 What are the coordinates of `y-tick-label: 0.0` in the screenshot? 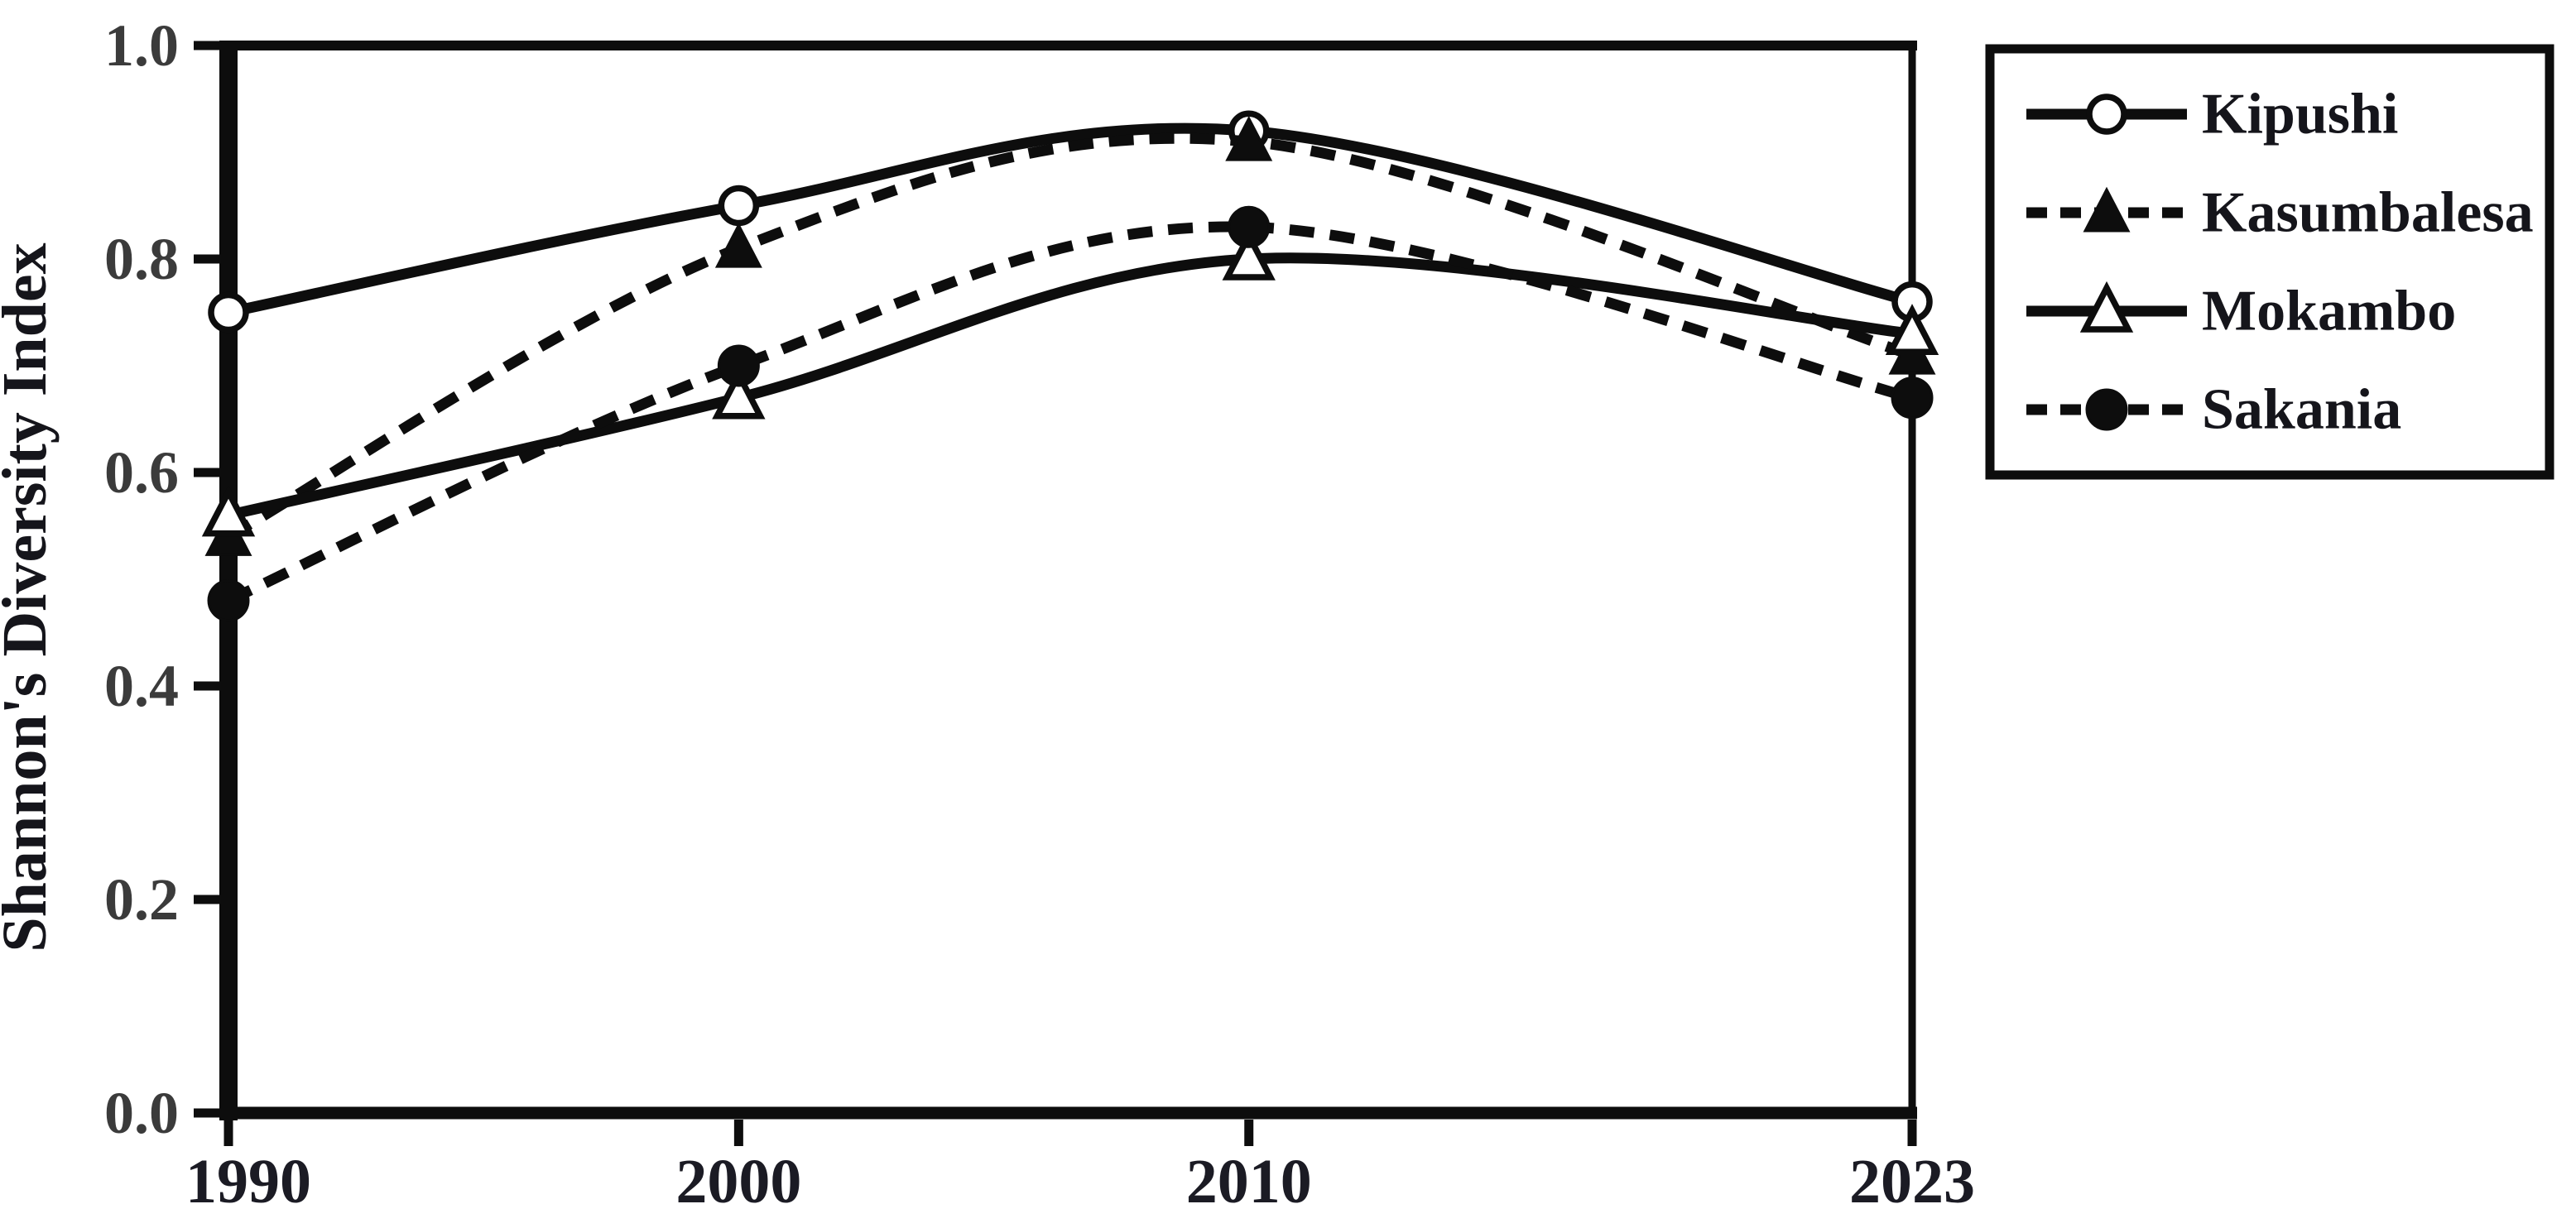 It's located at (141, 1113).